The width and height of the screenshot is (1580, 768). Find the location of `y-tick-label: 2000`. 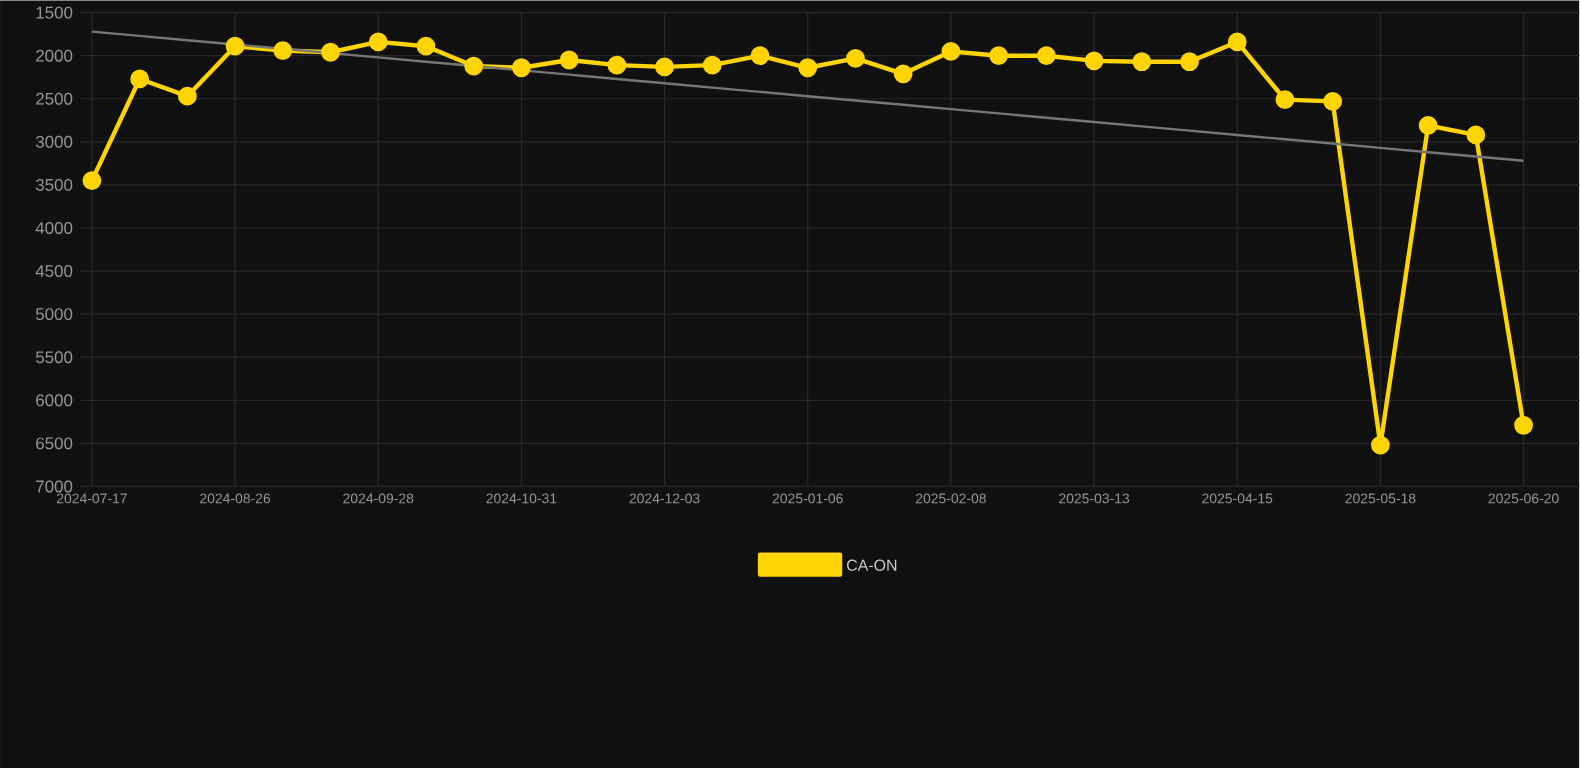

y-tick-label: 2000 is located at coordinates (54, 55).